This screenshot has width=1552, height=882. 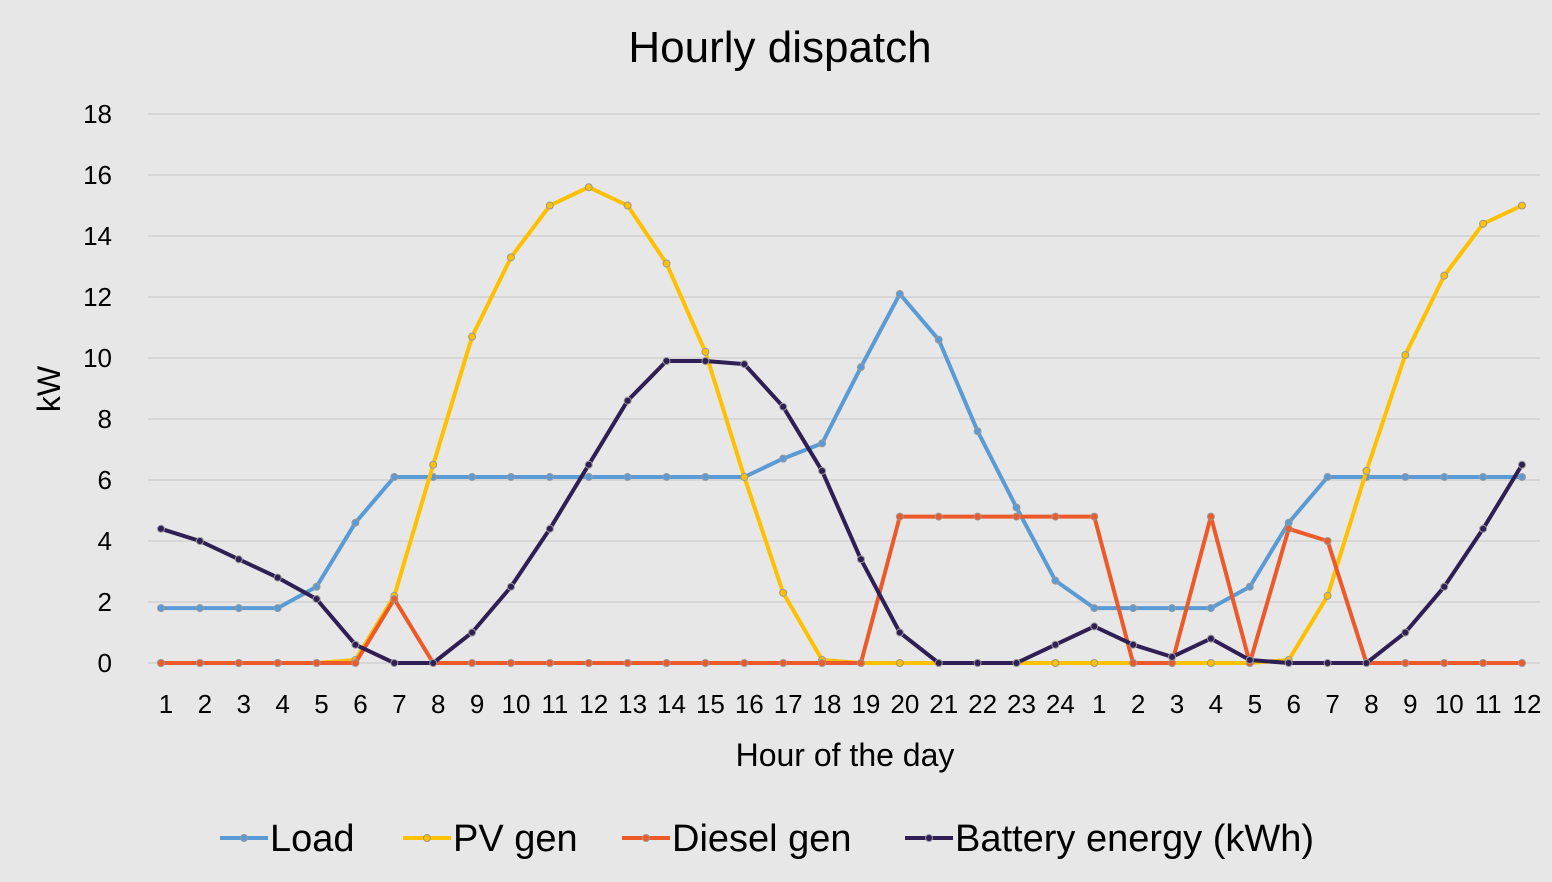 What do you see at coordinates (1371, 704) in the screenshot?
I see `x-tick-label: 8` at bounding box center [1371, 704].